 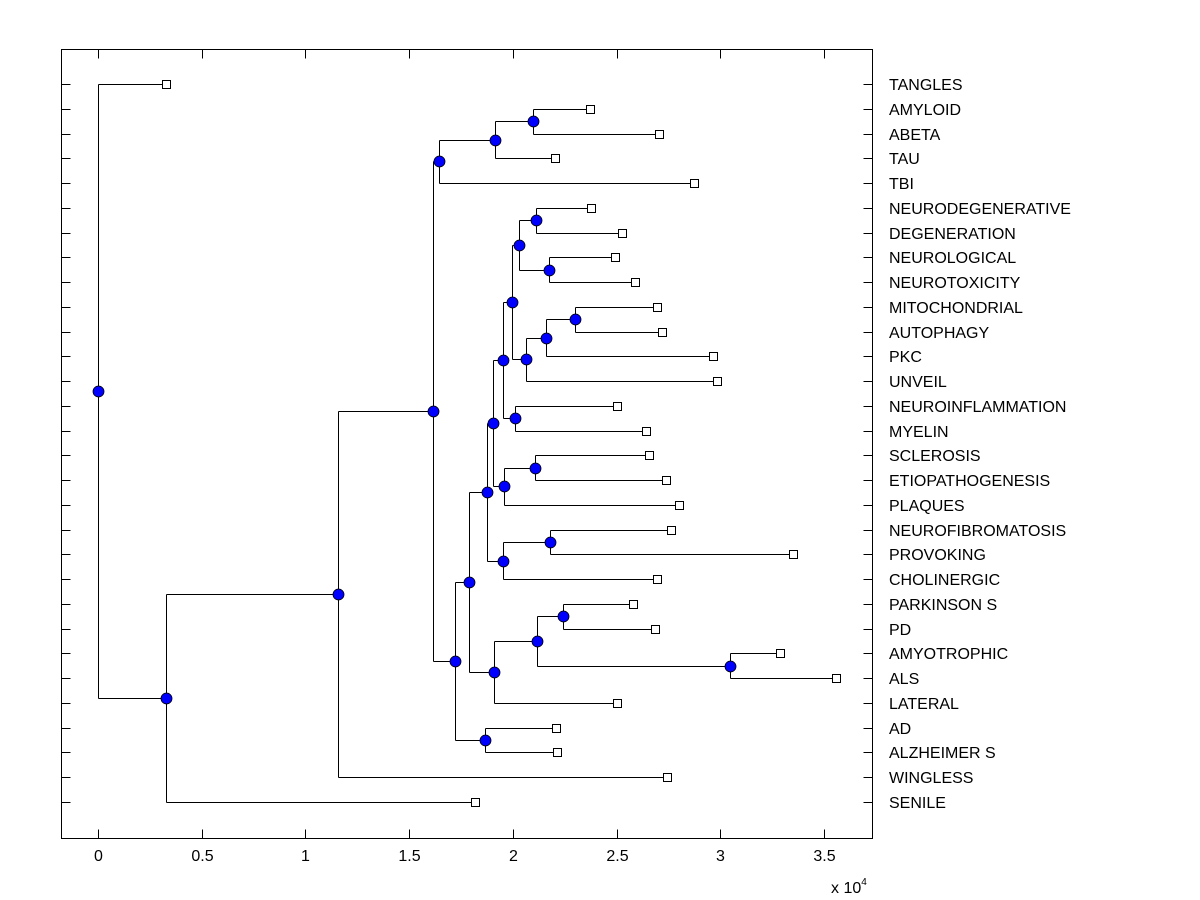 What do you see at coordinates (977, 531) in the screenshot?
I see `leaf-label: NEUROFIBROMATOSIS` at bounding box center [977, 531].